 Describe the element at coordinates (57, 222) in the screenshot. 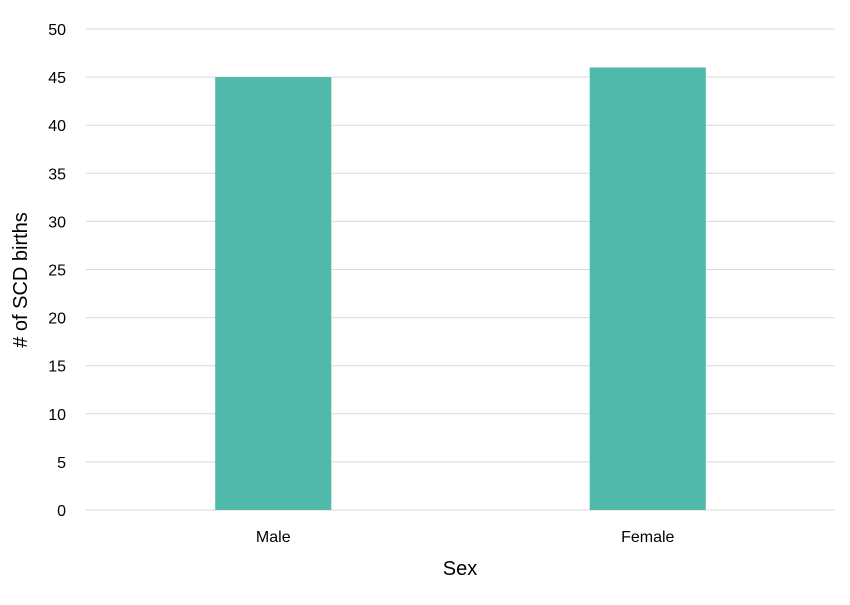

I see `y-tick-label: 30` at that location.